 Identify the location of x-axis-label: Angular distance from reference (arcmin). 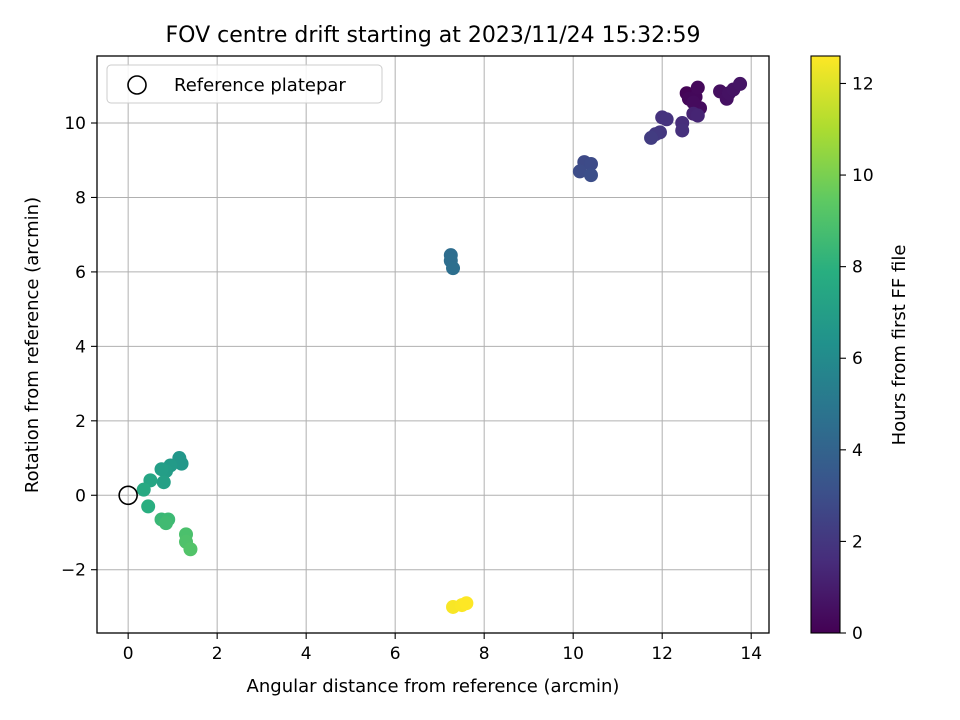
(433, 686).